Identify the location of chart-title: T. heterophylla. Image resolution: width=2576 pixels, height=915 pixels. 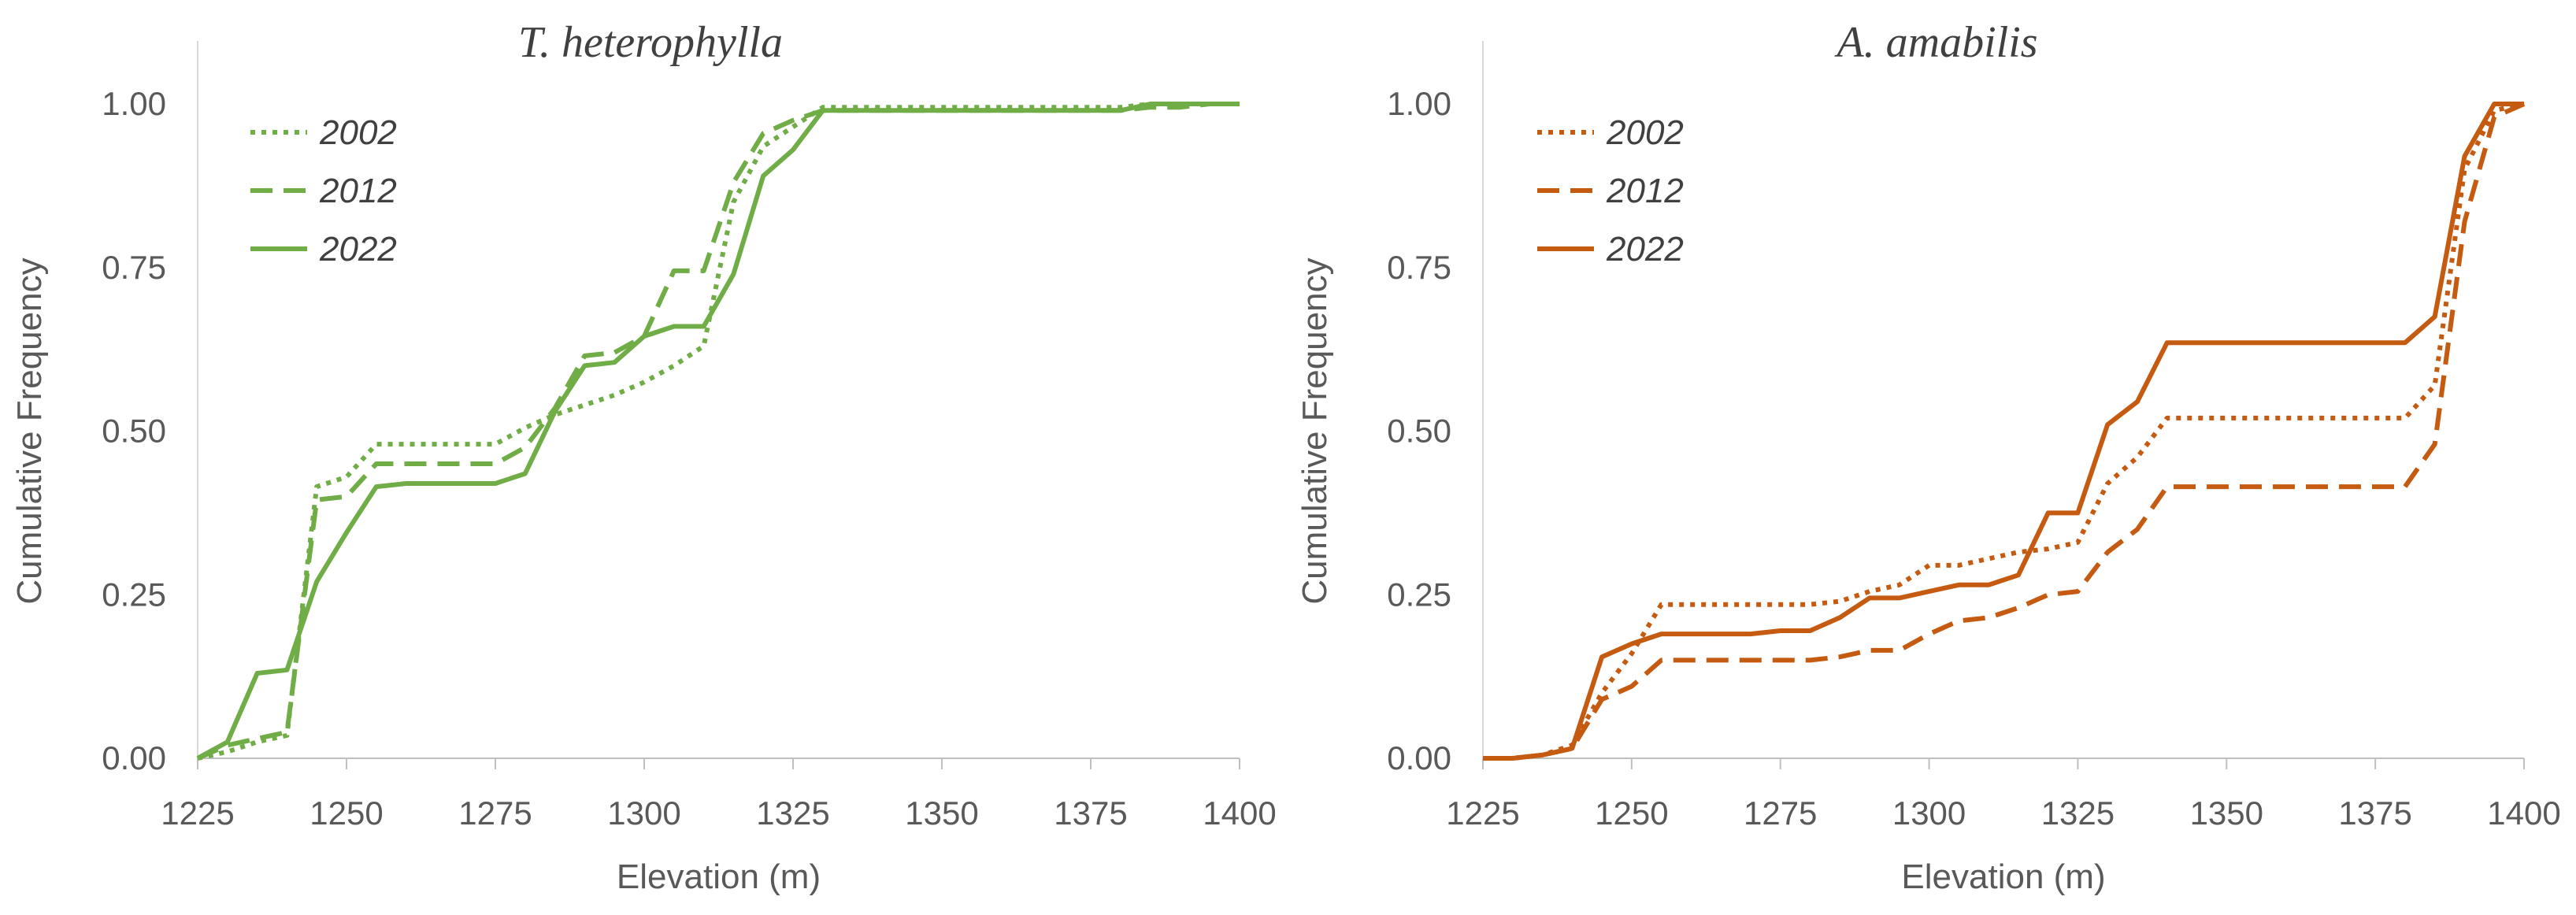
(650, 42).